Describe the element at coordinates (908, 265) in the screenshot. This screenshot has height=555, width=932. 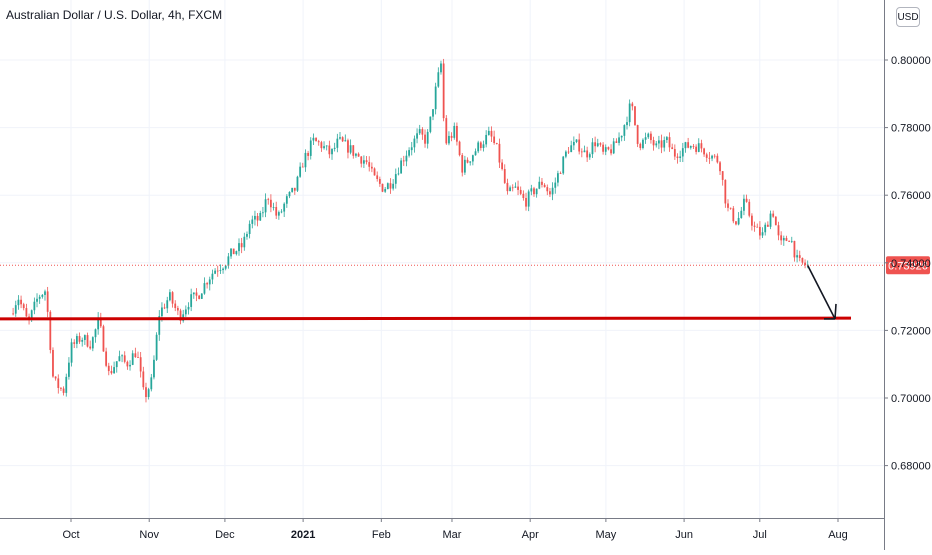
I see `last-price-tag` at that location.